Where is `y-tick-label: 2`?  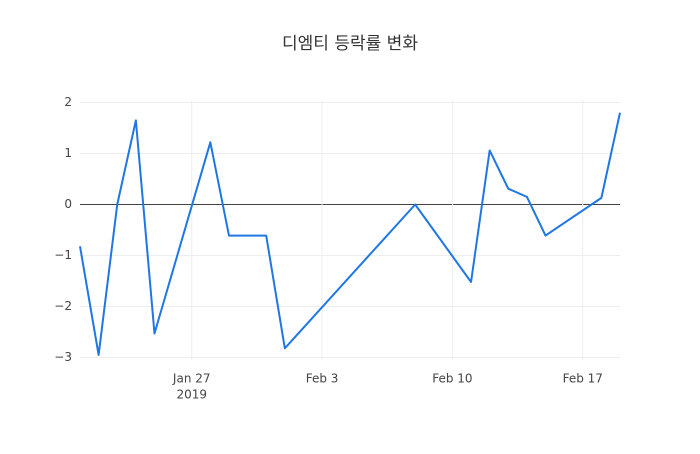
y-tick-label: 2 is located at coordinates (68, 102).